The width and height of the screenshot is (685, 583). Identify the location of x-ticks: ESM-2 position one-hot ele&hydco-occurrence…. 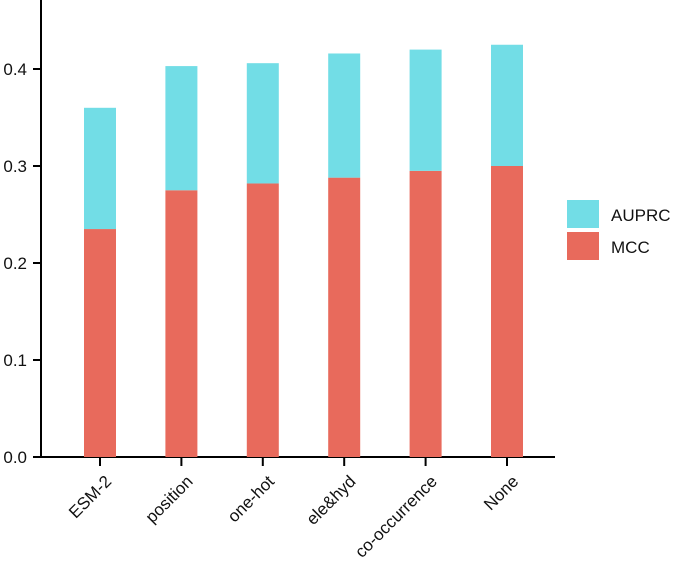
(293, 509).